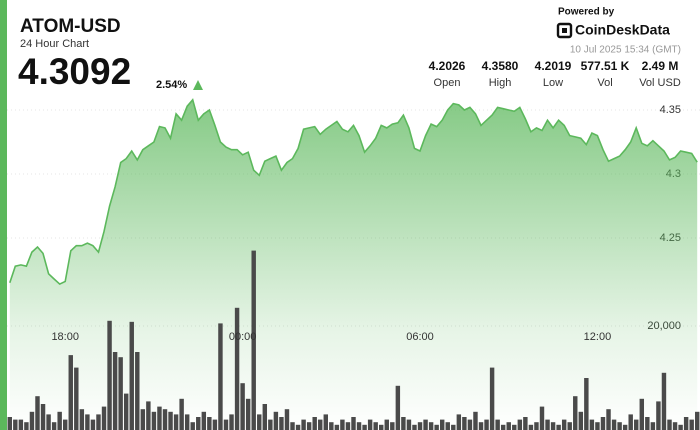 Image resolution: width=700 pixels, height=430 pixels. What do you see at coordinates (670, 110) in the screenshot?
I see `y-tick-label: 4.35` at bounding box center [670, 110].